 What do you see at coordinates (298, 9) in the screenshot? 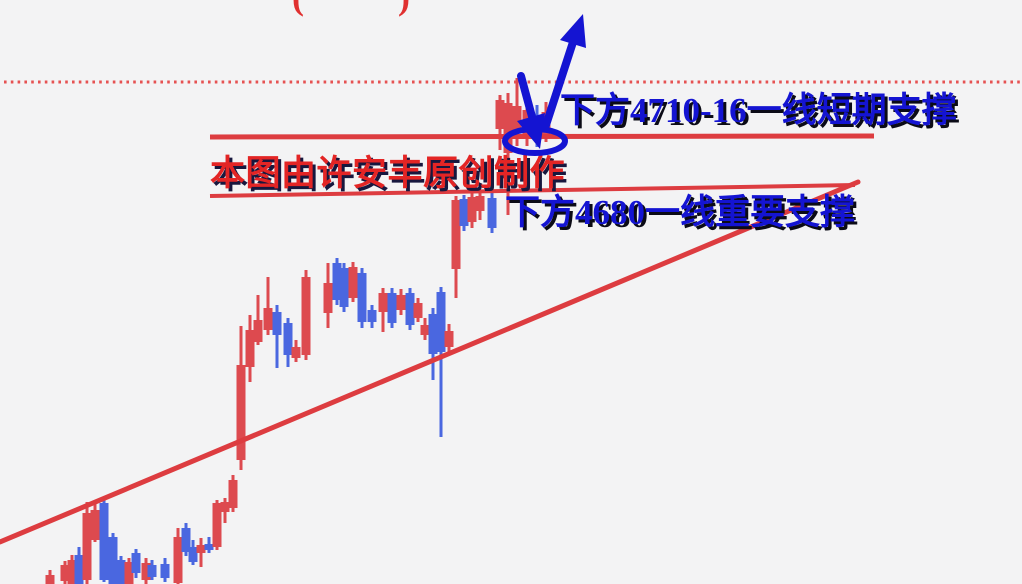
I see `clipped-text-fragment-left: (` at bounding box center [298, 9].